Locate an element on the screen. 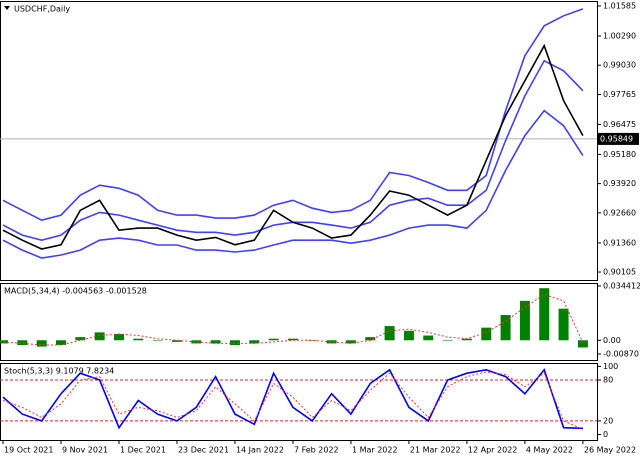 The width and height of the screenshot is (640, 457). y-tick-label: 0.00 is located at coordinates (612, 340).